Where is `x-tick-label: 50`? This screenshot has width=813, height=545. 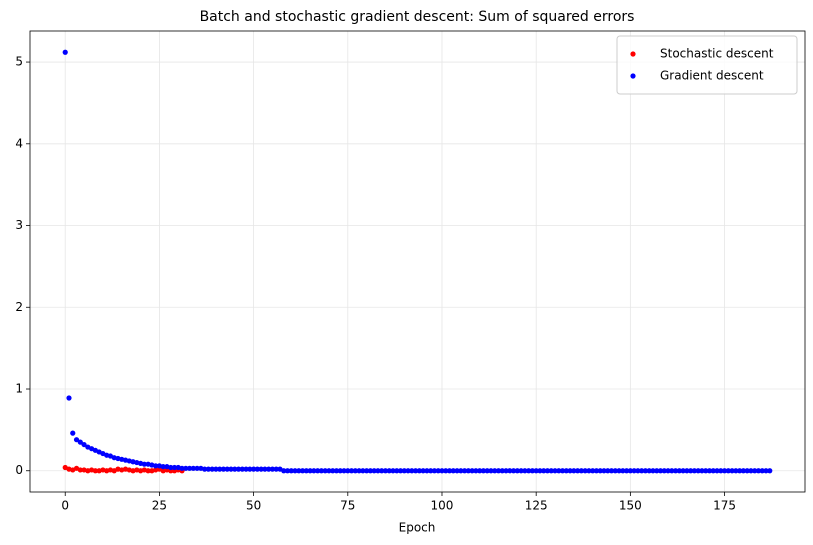 x-tick-label: 50 is located at coordinates (253, 506).